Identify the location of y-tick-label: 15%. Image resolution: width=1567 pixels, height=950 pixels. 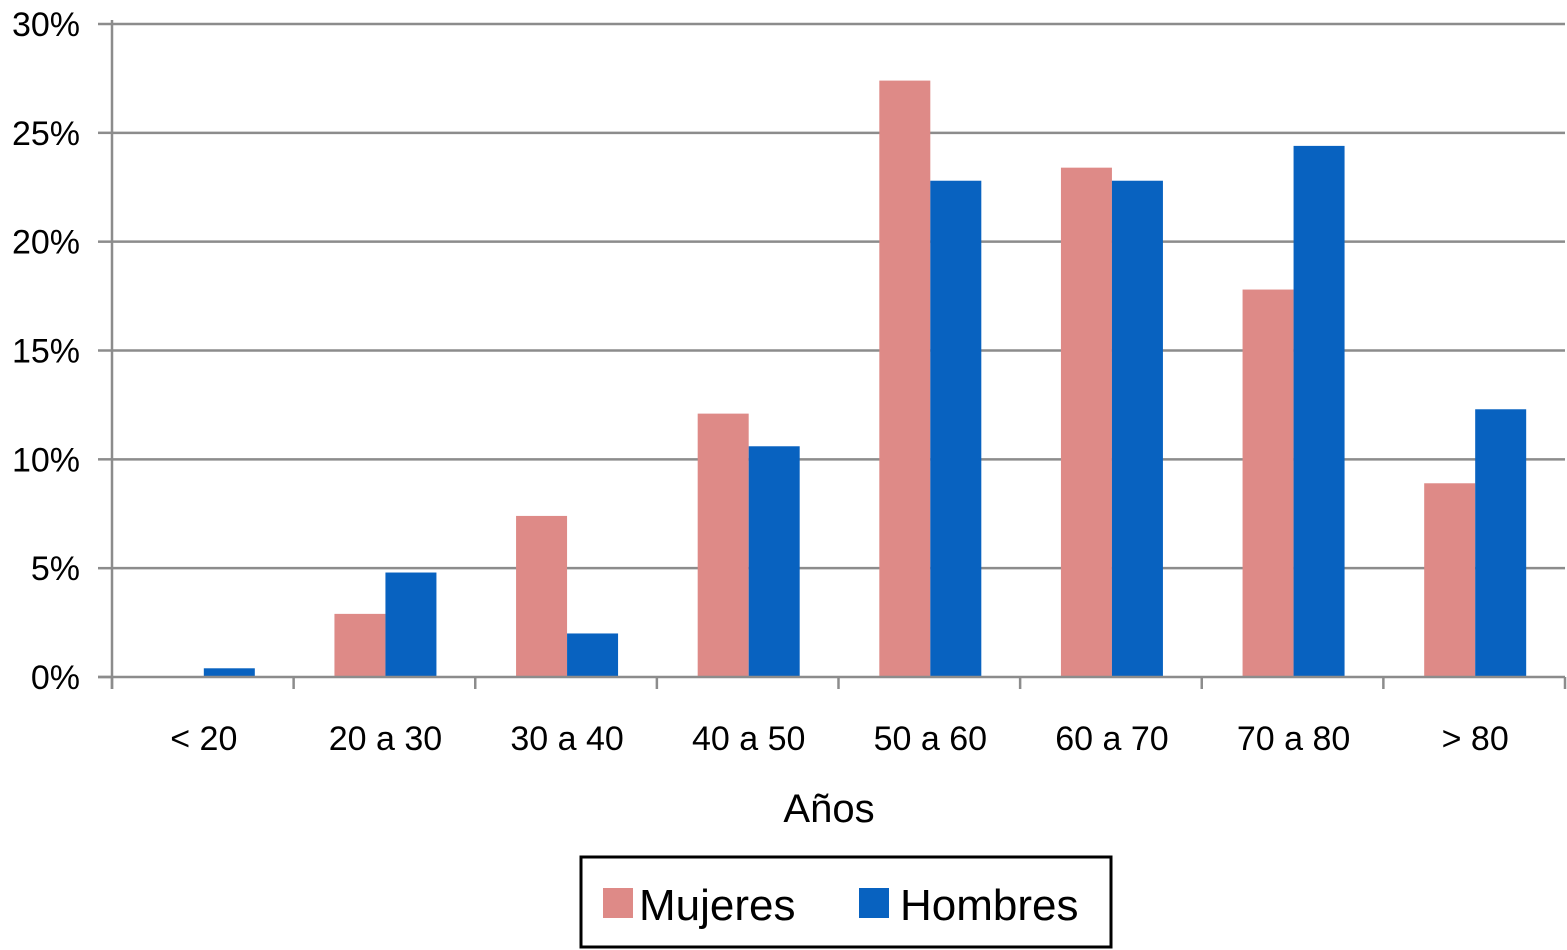
(46, 352).